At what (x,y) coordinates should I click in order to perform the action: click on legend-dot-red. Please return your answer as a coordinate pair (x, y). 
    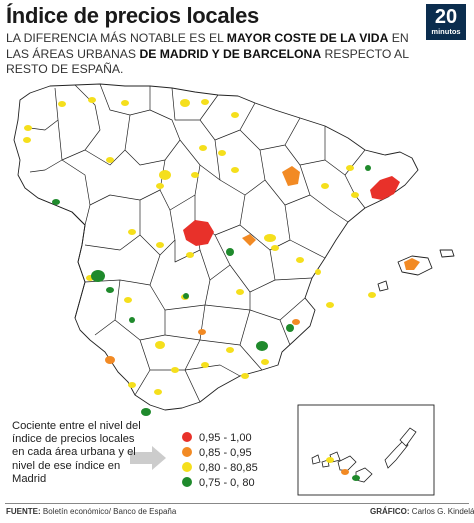
    Looking at the image, I should click on (187, 437).